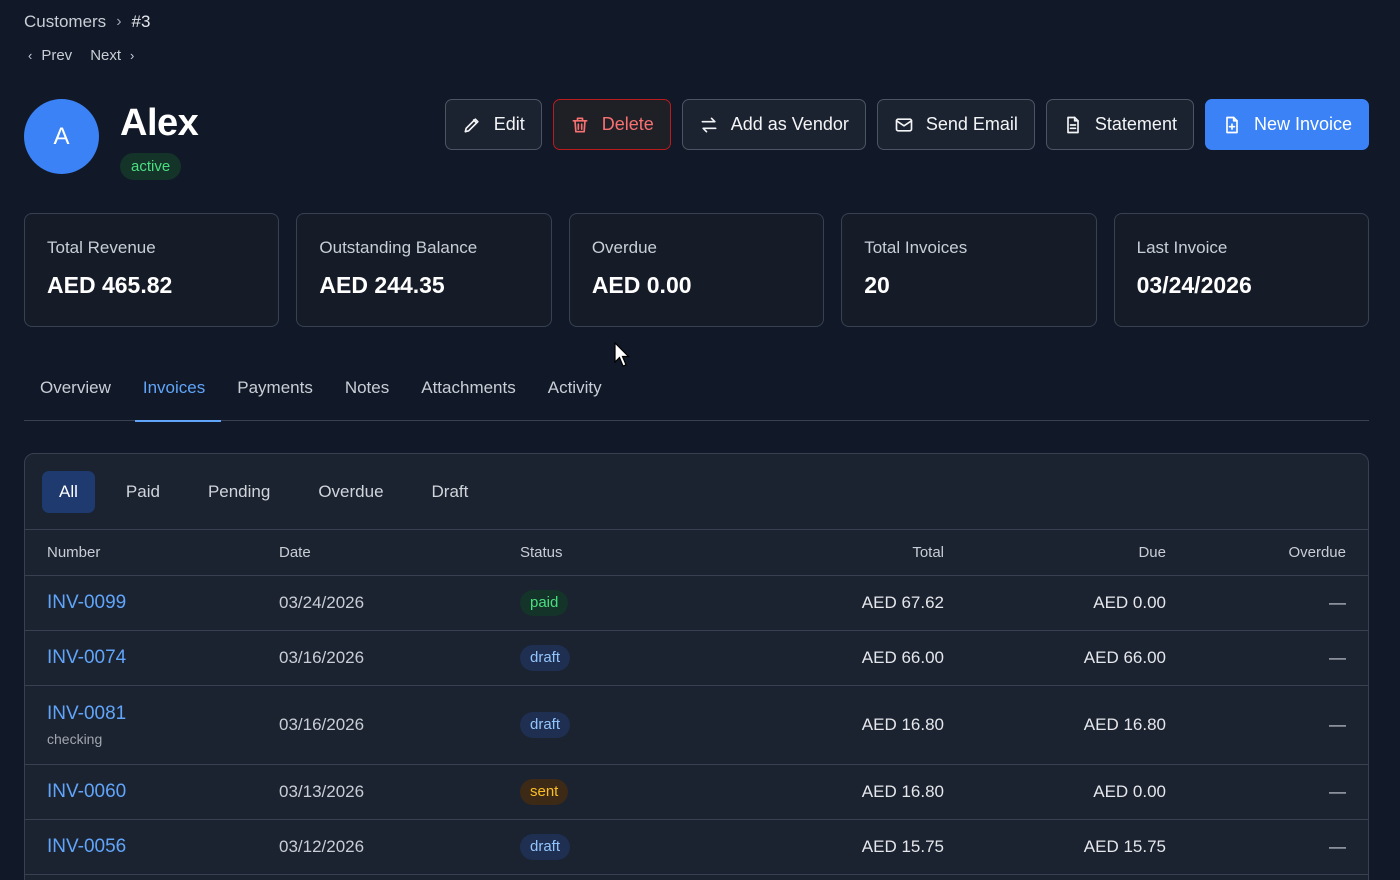 The width and height of the screenshot is (1400, 880). What do you see at coordinates (842, 847) in the screenshot?
I see `invoice-total: AED 15.75` at bounding box center [842, 847].